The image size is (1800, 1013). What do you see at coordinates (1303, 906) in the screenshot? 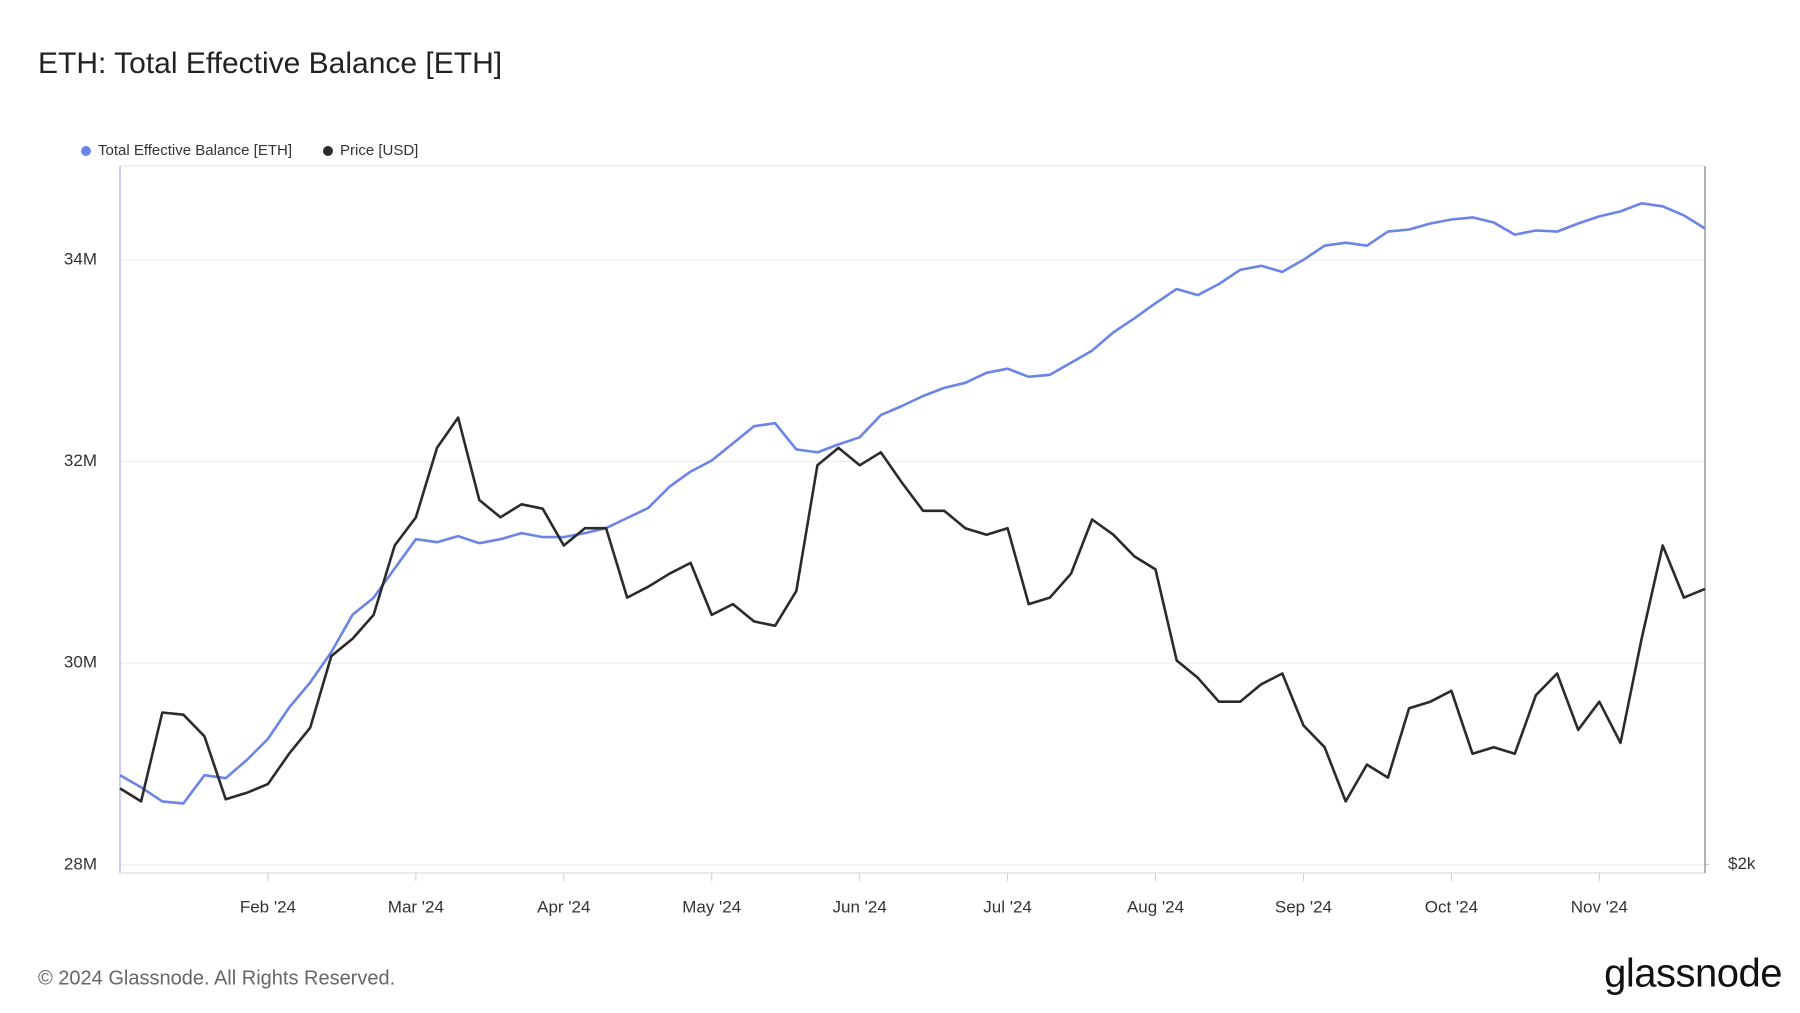
I see `x-tick-label: Sep '24` at bounding box center [1303, 906].